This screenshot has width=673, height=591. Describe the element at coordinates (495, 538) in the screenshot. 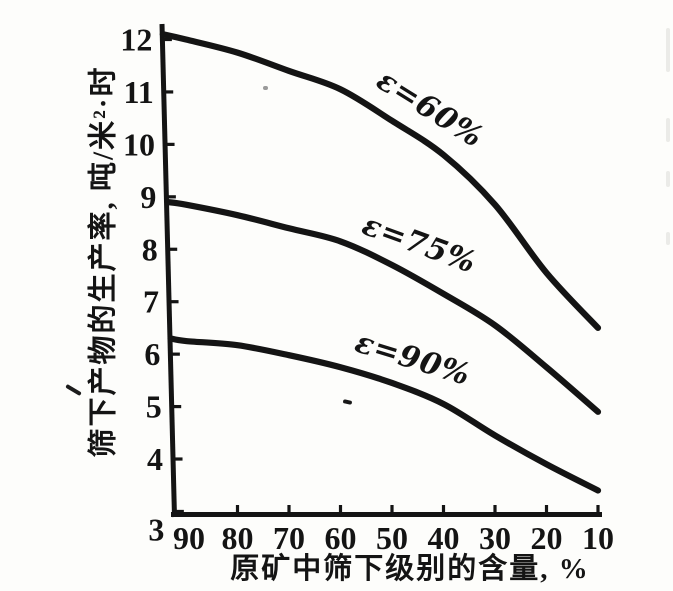

I see `x-tick-label: 30` at that location.